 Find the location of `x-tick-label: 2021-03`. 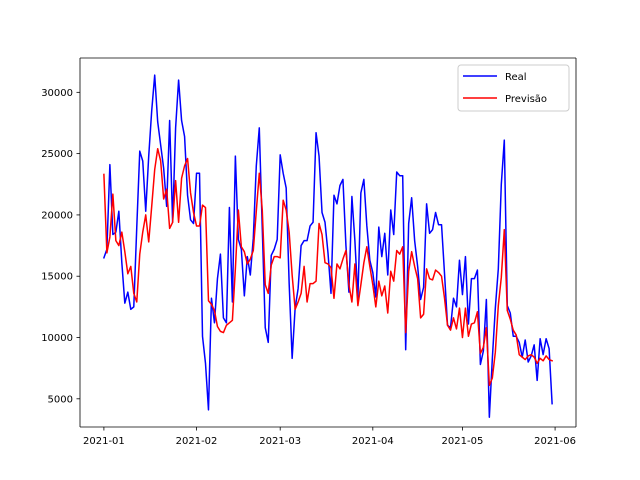

x-tick-label: 2021-03 is located at coordinates (280, 441).